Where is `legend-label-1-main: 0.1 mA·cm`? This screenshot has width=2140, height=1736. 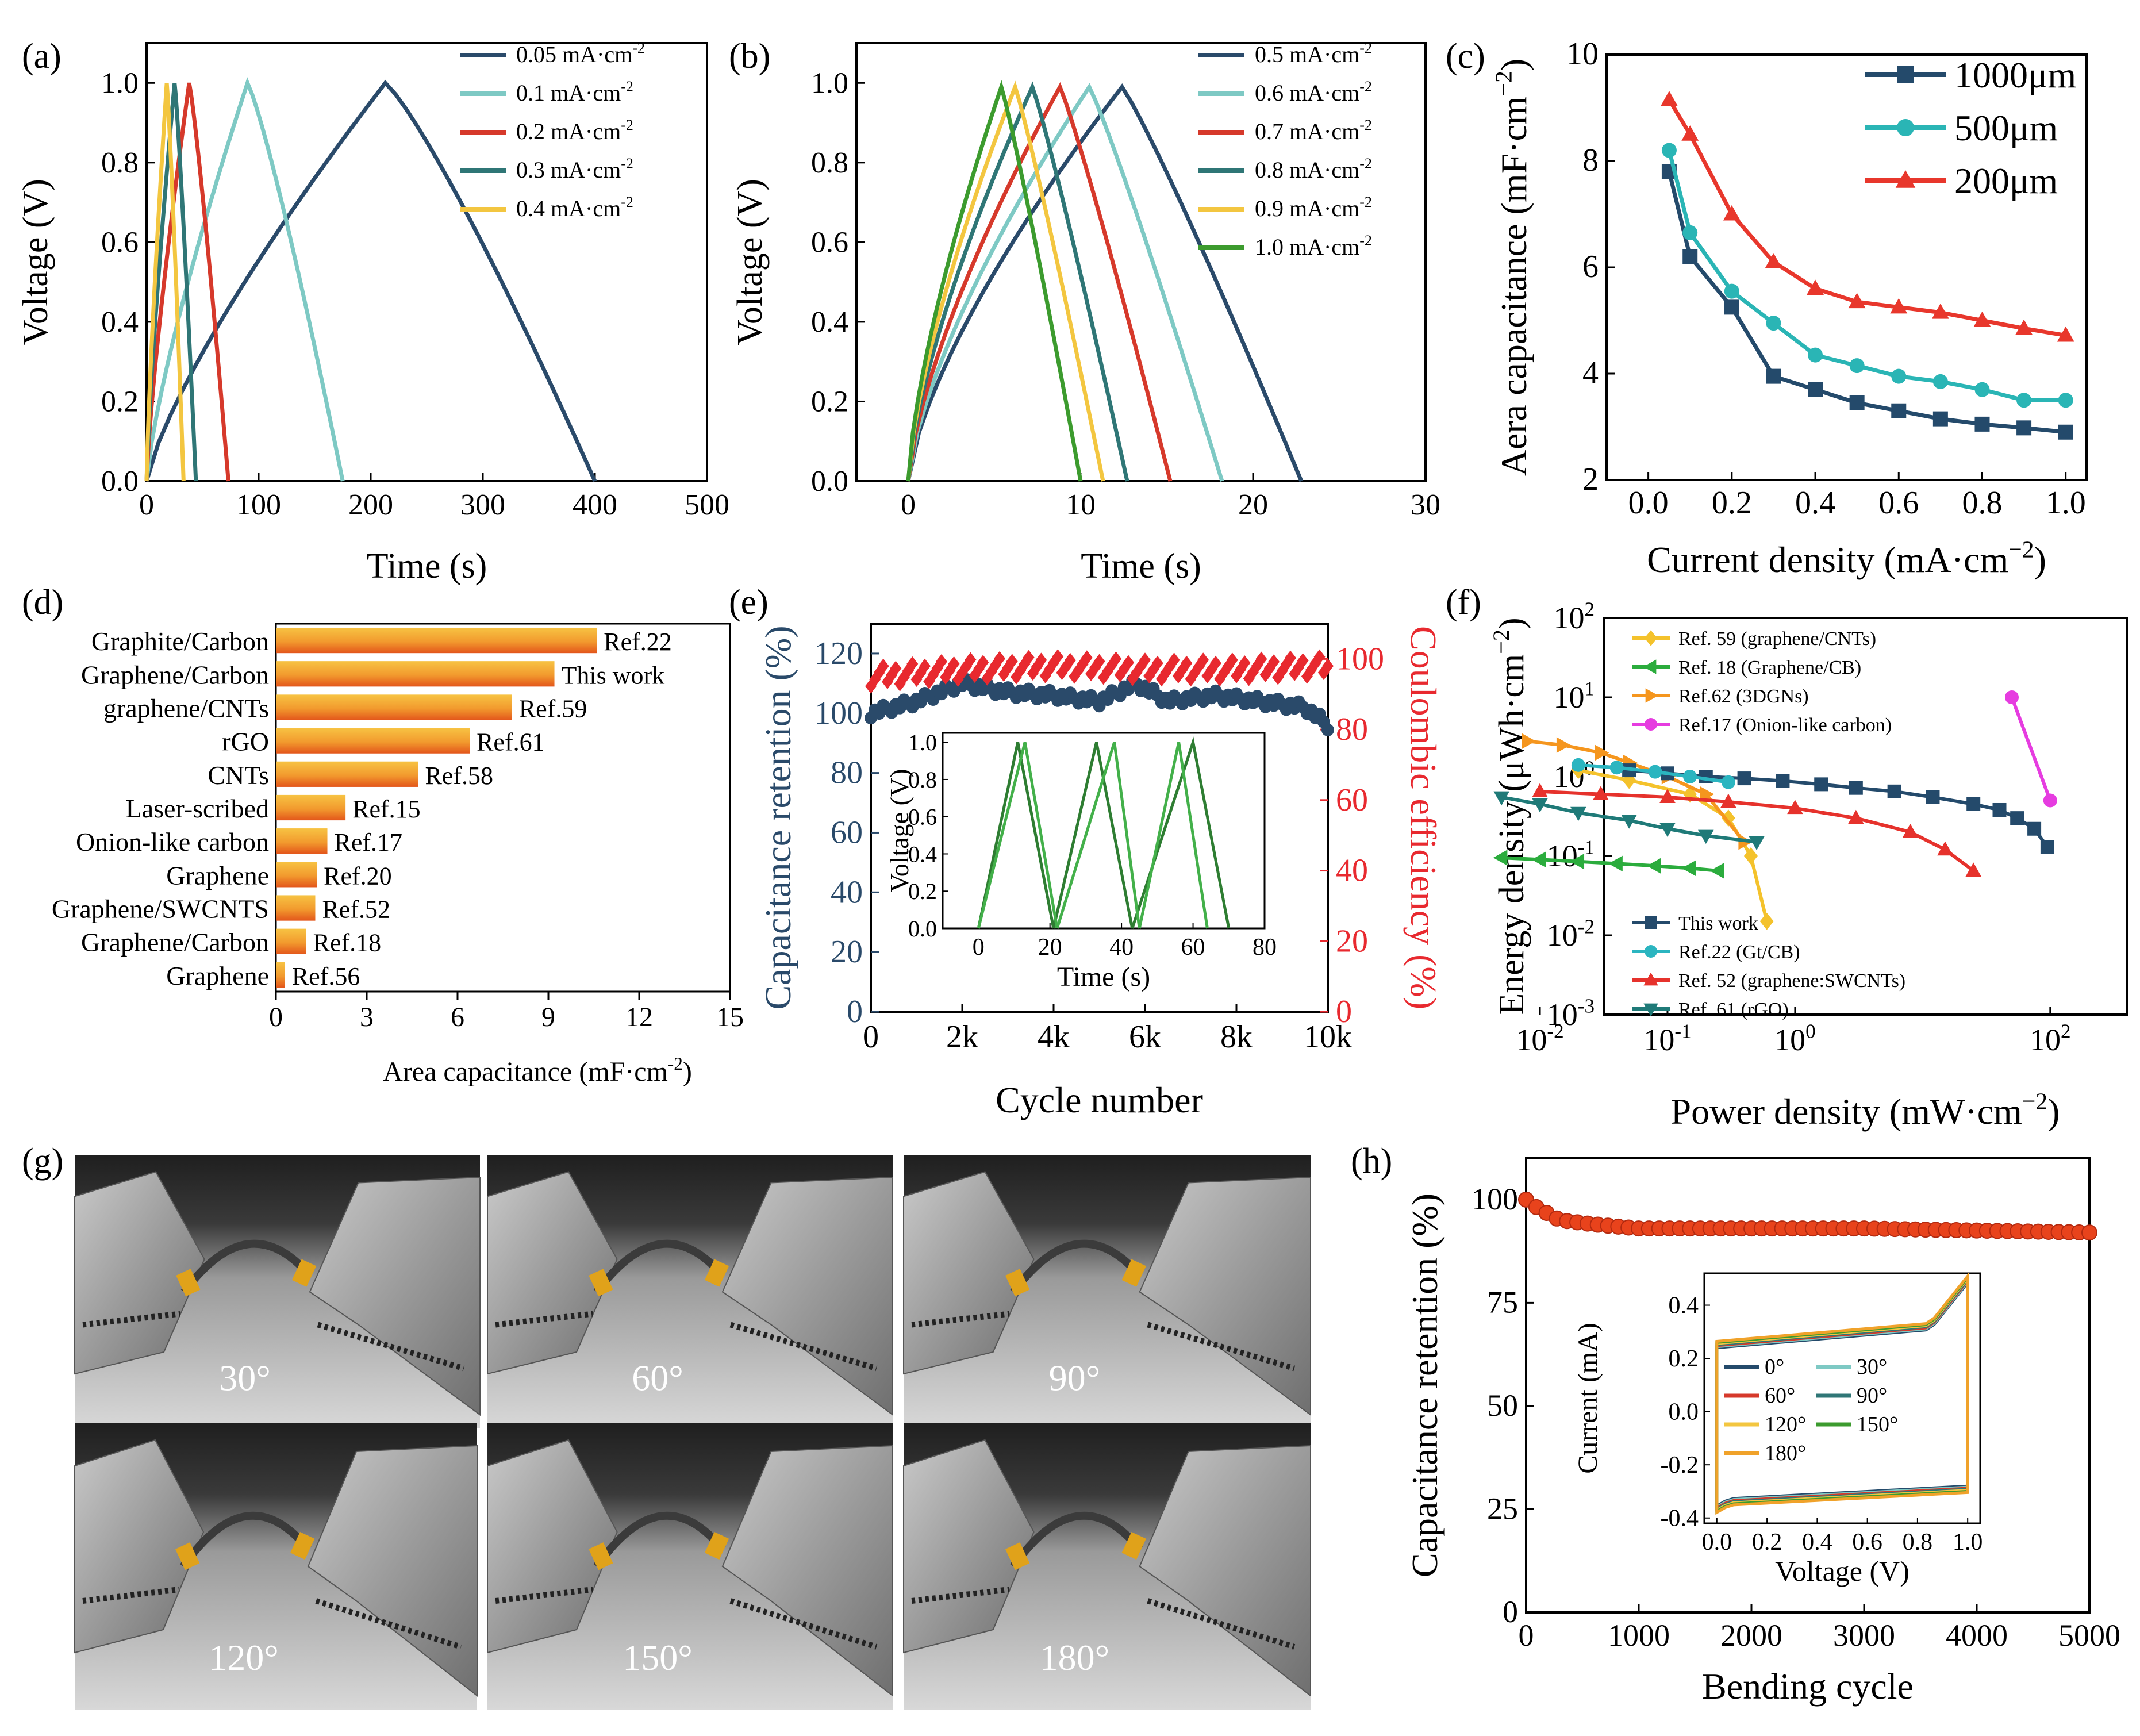
legend-label-1-main: 0.1 mA·cm is located at coordinates (569, 93).